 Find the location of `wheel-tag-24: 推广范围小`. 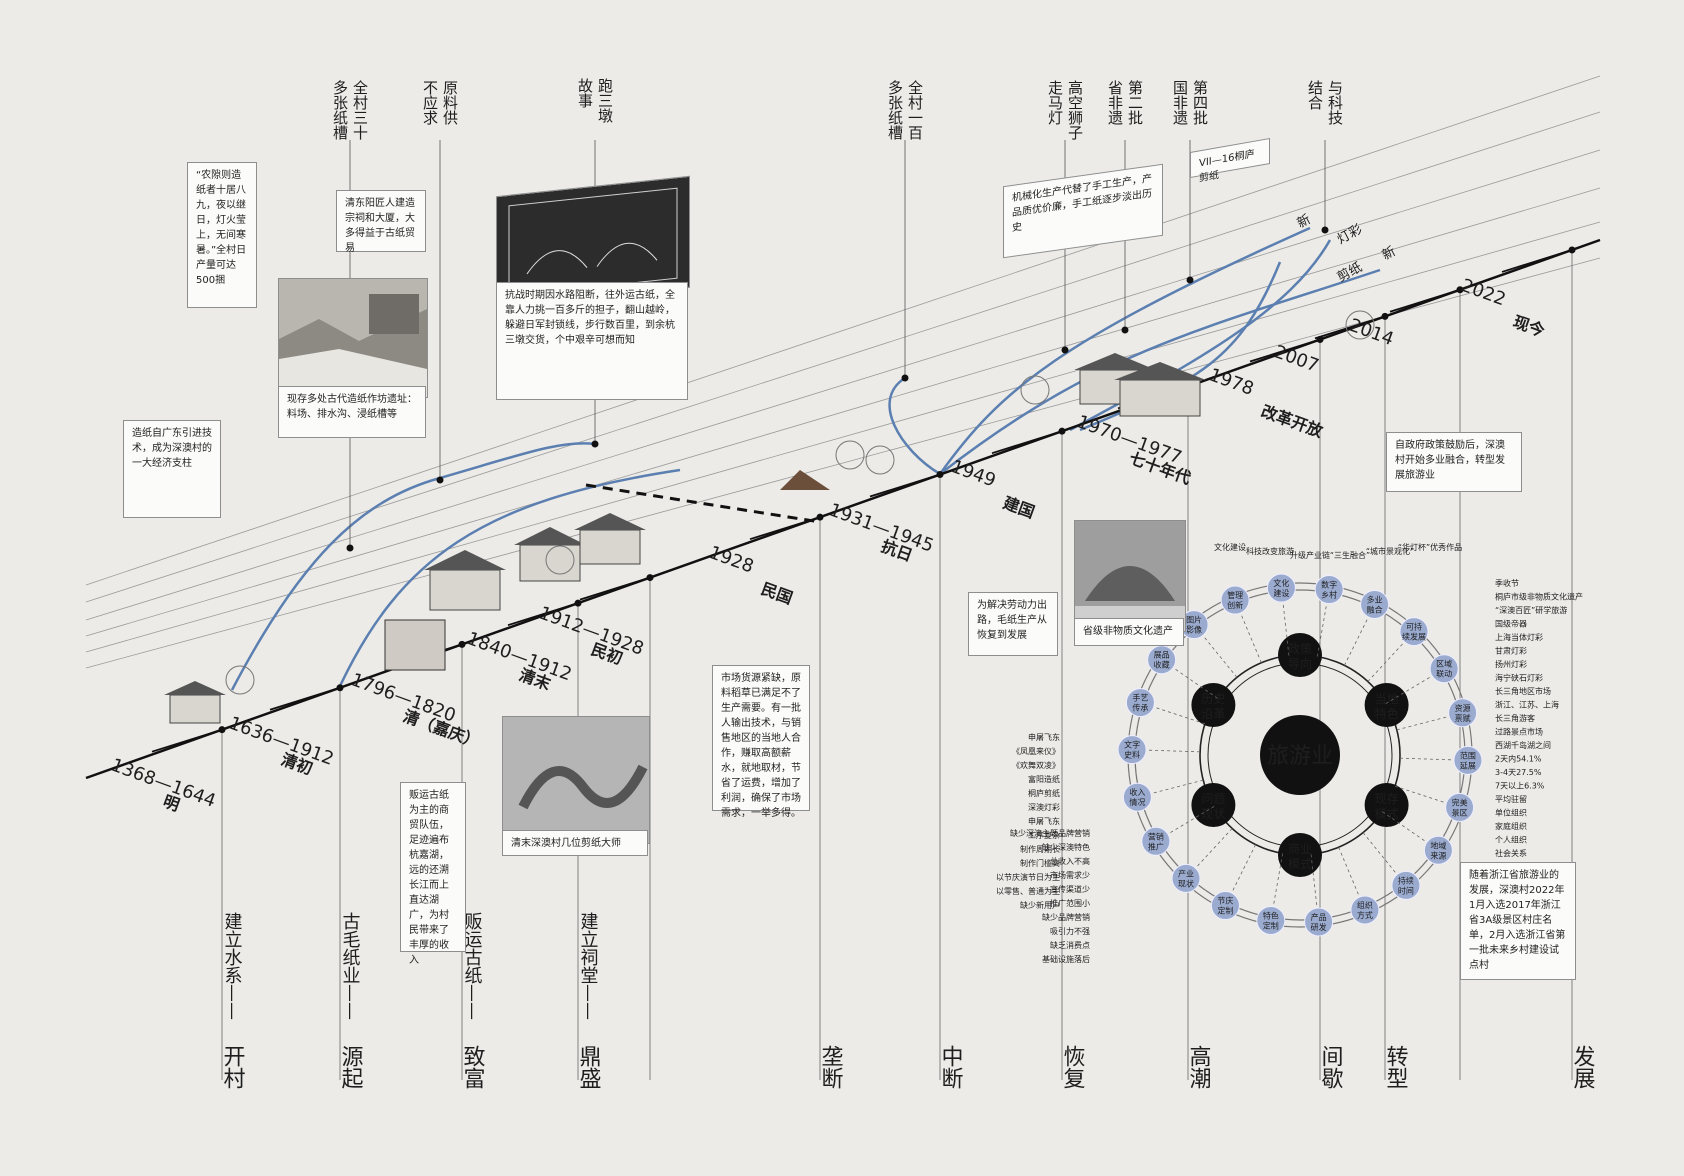

wheel-tag-24: 推广范围小 is located at coordinates (1070, 903).